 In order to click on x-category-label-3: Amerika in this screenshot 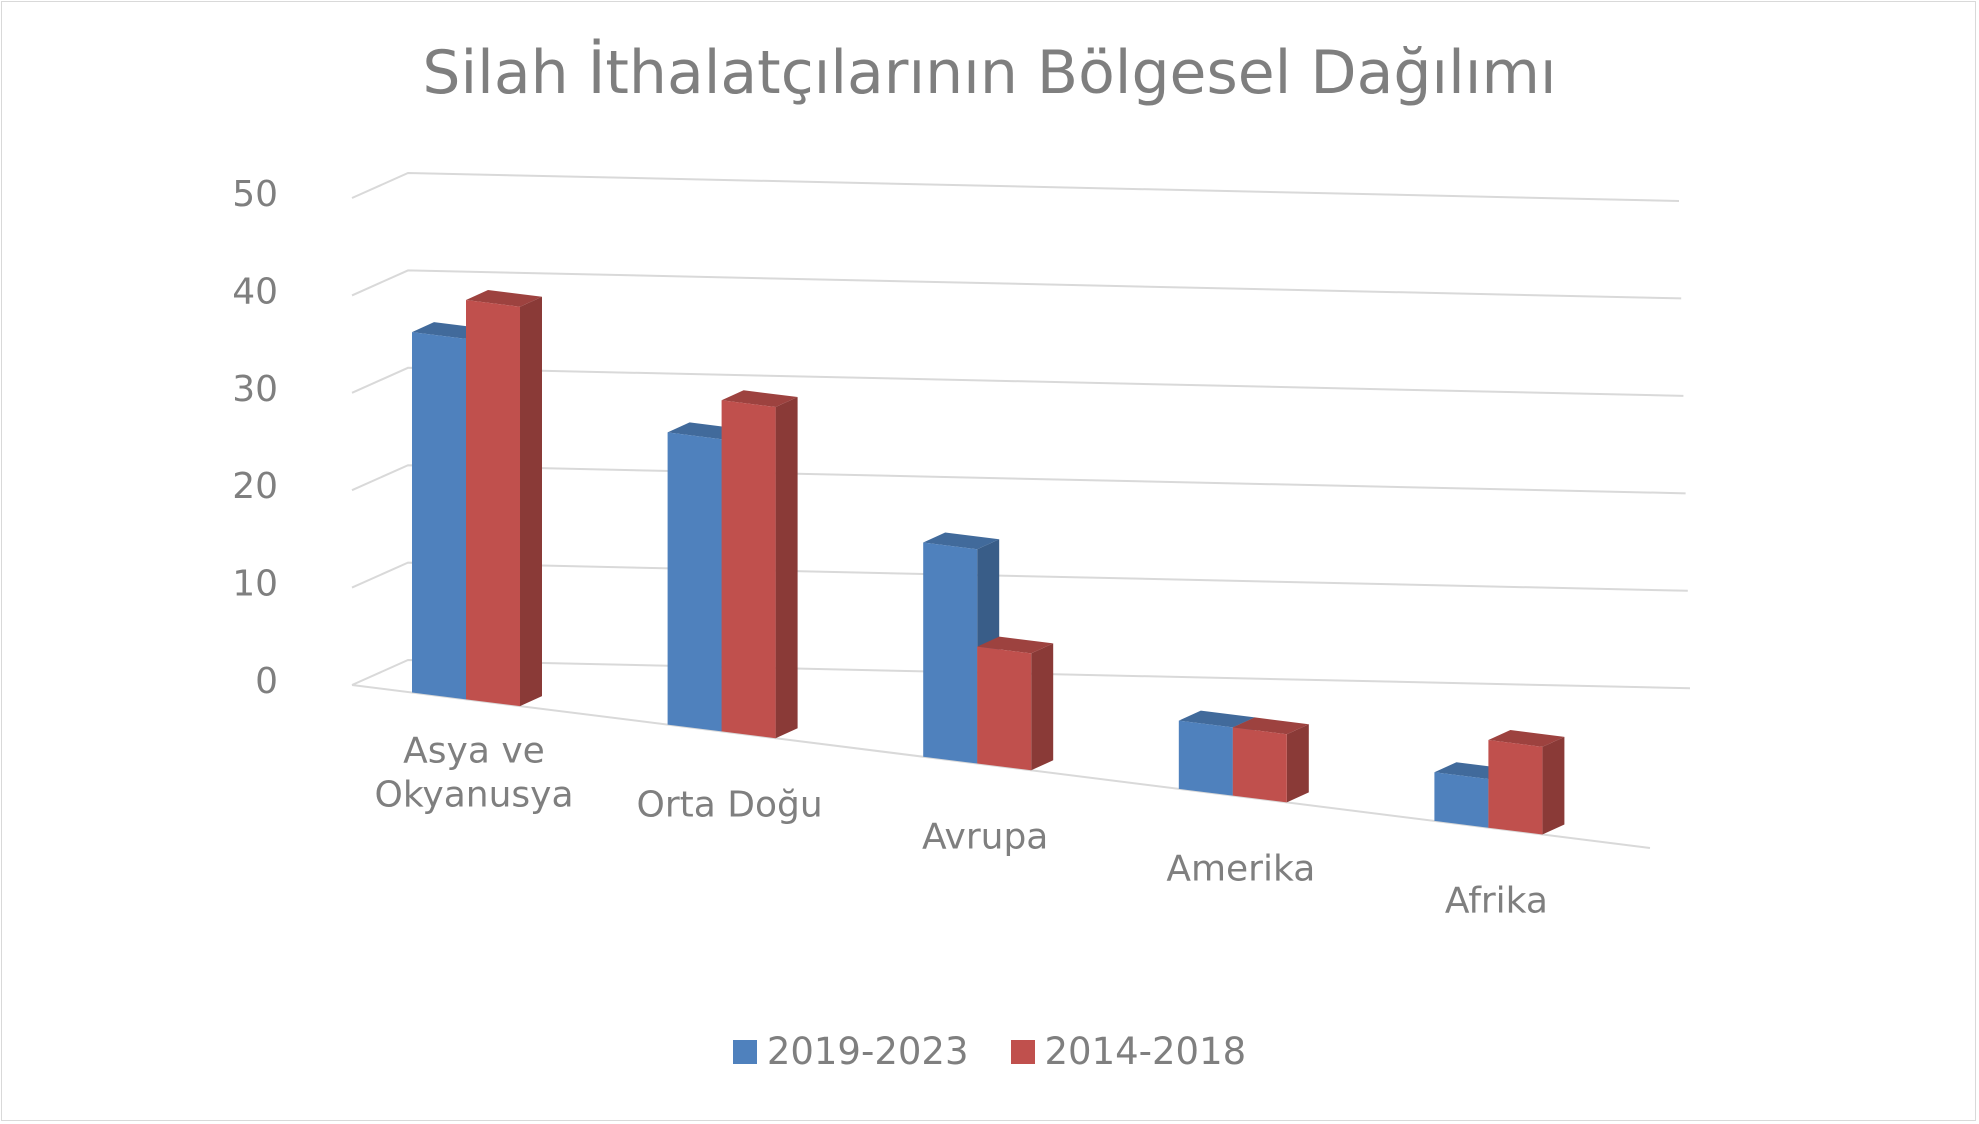, I will do `click(1240, 869)`.